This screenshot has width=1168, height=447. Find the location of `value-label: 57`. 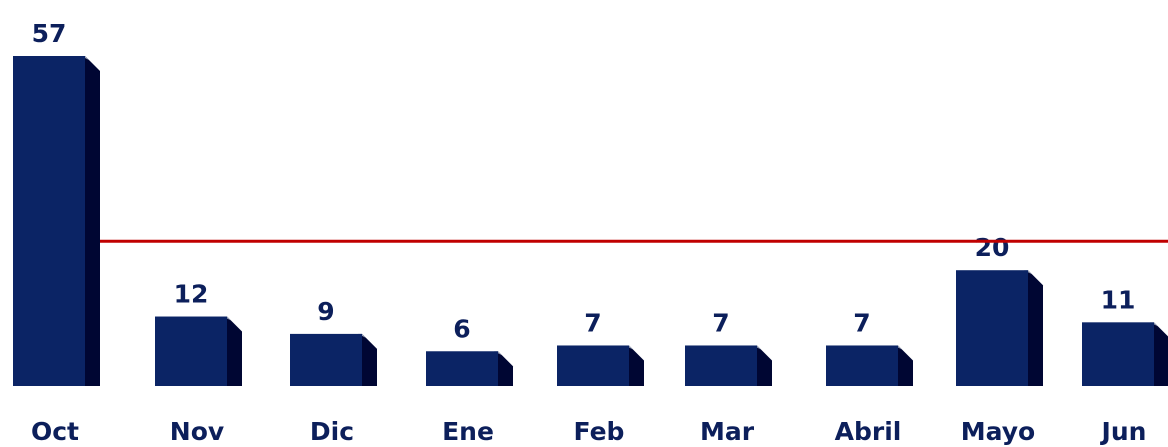

value-label: 57 is located at coordinates (49, 33).